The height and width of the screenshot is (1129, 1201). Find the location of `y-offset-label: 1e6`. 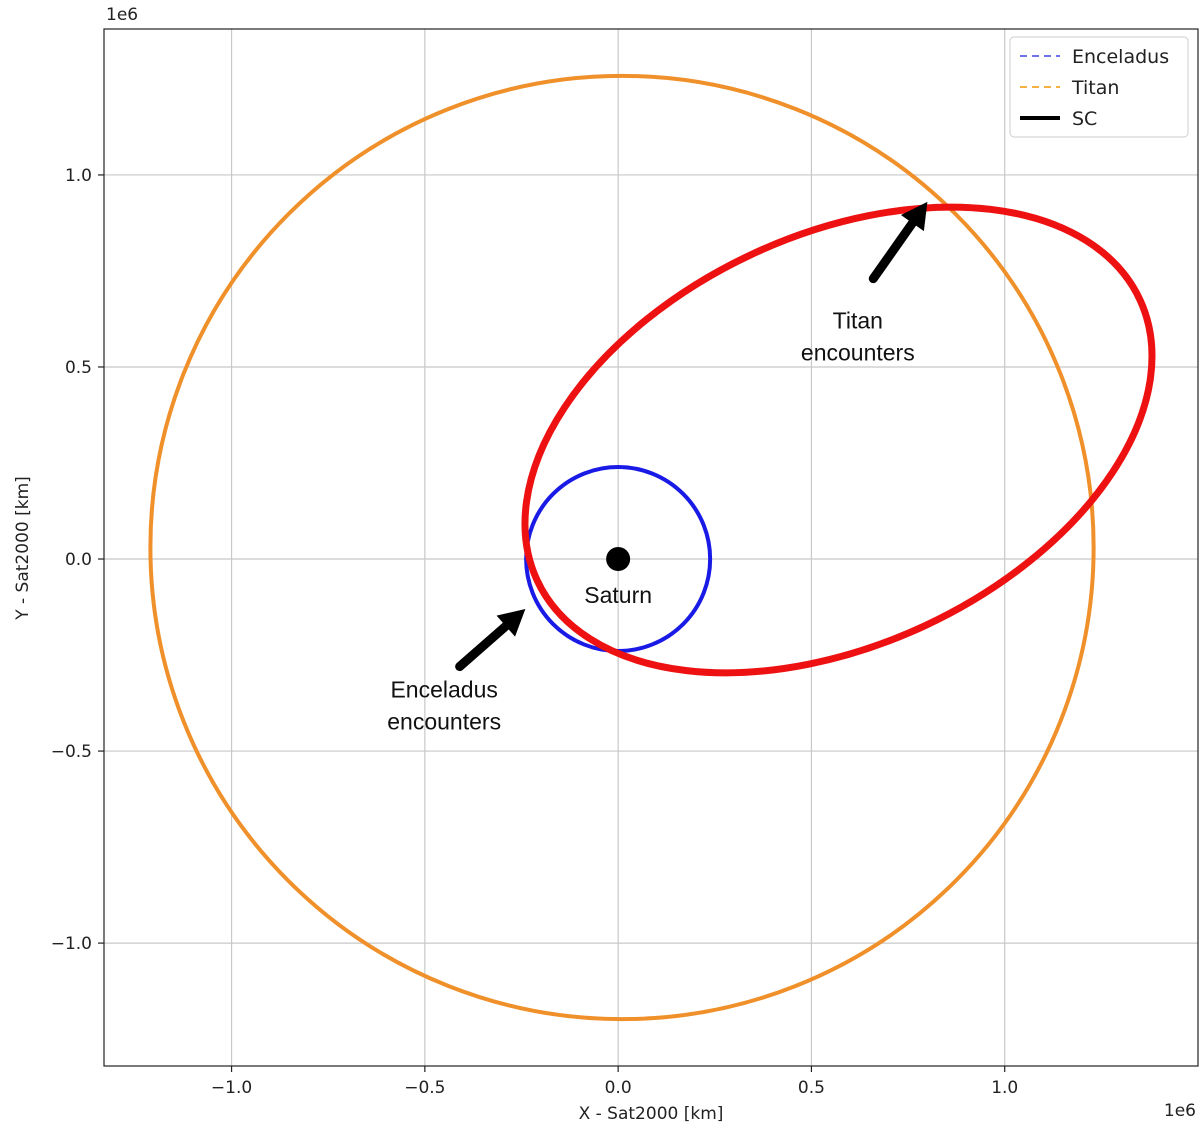

y-offset-label: 1e6 is located at coordinates (122, 15).